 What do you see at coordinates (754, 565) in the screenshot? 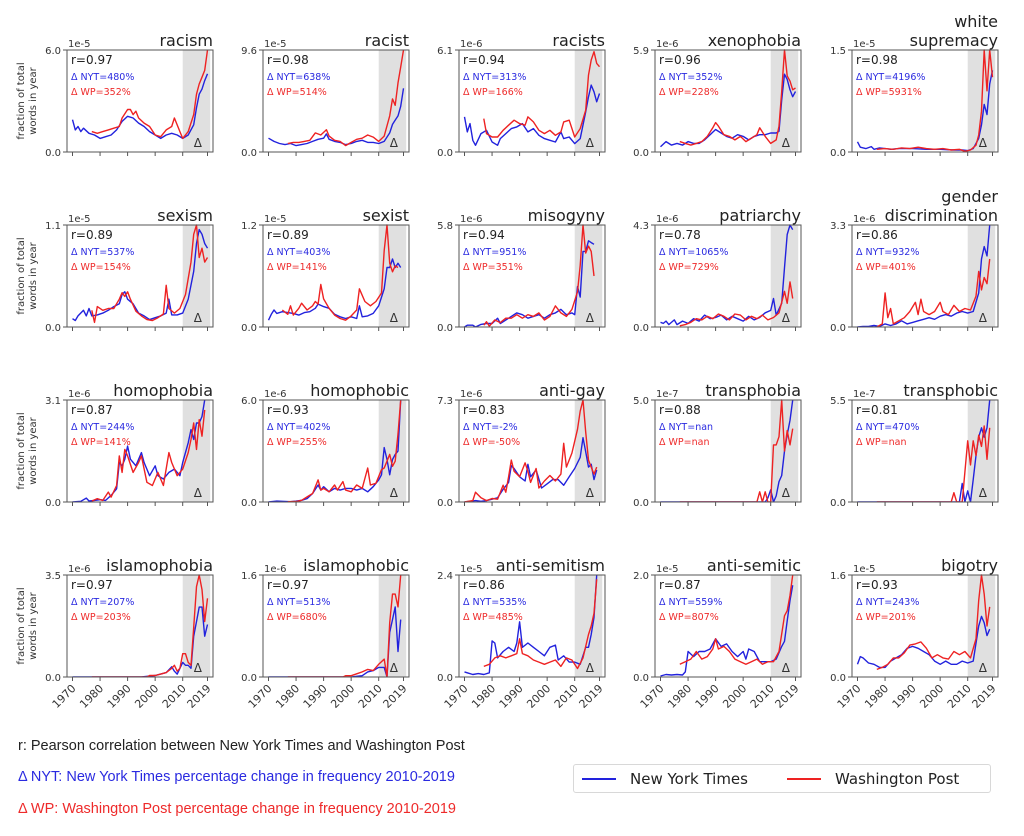
I see `panel-title: anti-semitic` at bounding box center [754, 565].